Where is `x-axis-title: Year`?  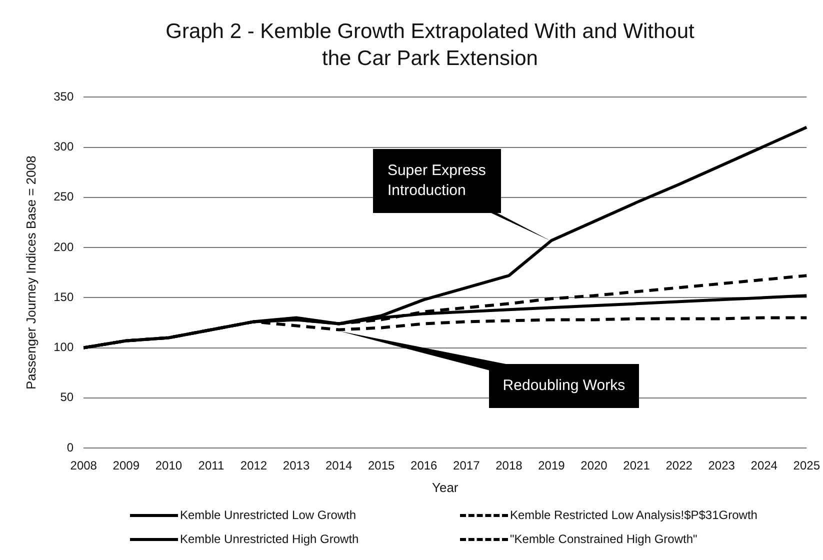 x-axis-title: Year is located at coordinates (445, 487).